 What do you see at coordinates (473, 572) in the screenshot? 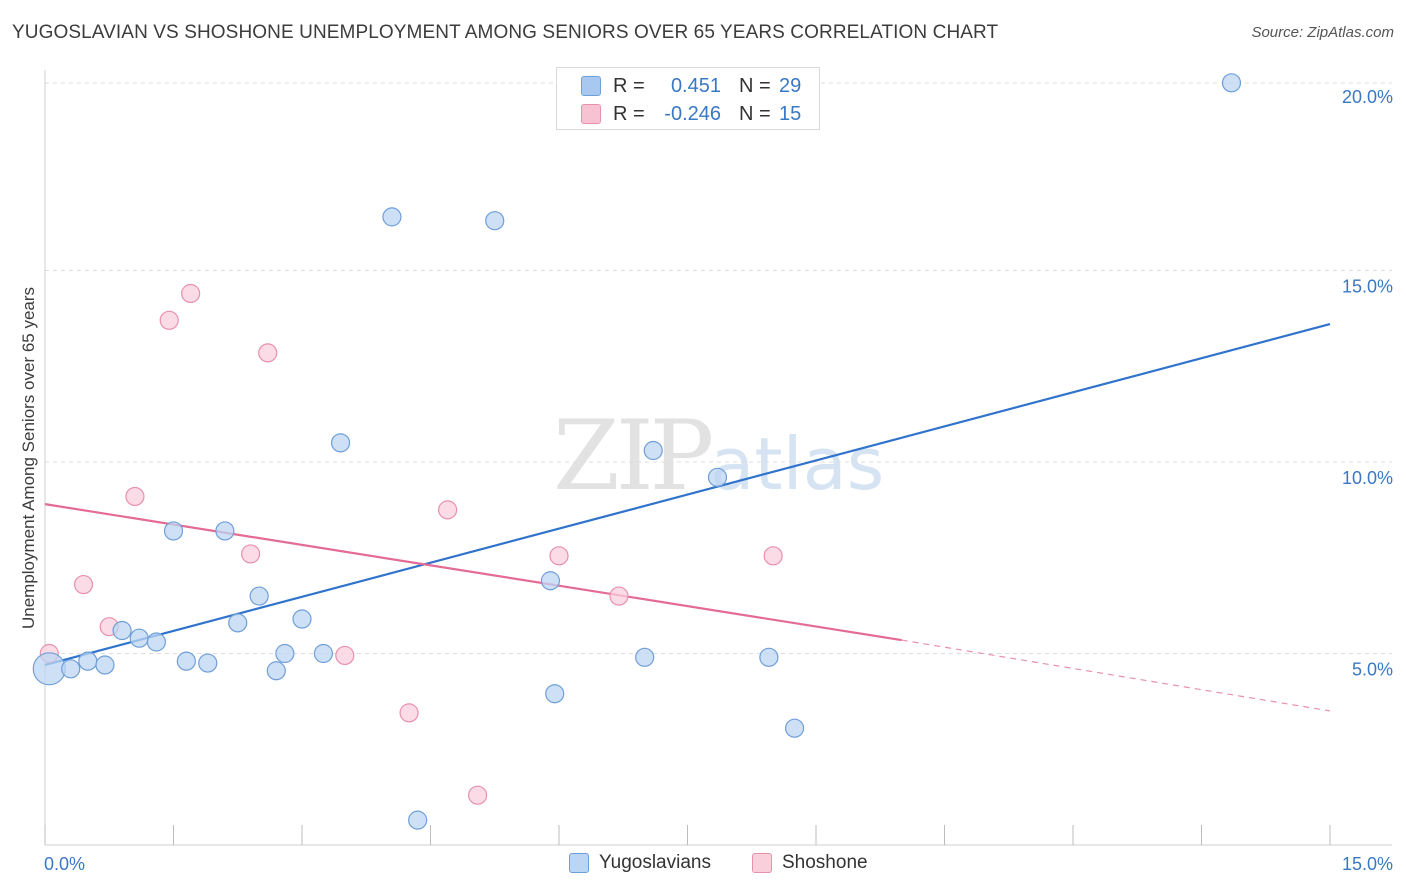
I see `trend-line-shoshone` at bounding box center [473, 572].